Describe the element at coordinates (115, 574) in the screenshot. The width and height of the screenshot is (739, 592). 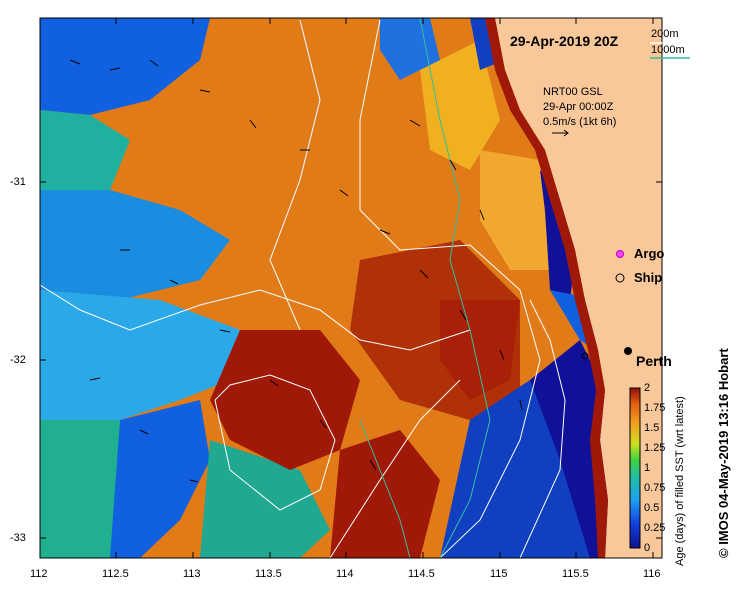
I see `x-tick: 112.5` at that location.